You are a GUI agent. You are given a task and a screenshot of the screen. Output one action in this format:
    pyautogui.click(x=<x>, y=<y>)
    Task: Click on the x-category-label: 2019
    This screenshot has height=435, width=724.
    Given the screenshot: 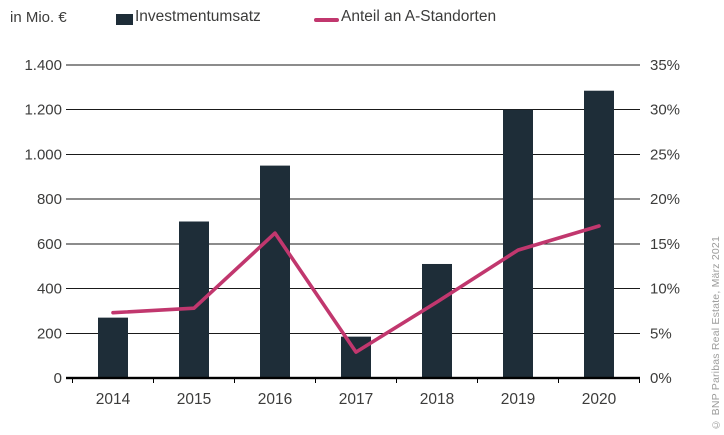 What is the action you would take?
    pyautogui.click(x=518, y=399)
    